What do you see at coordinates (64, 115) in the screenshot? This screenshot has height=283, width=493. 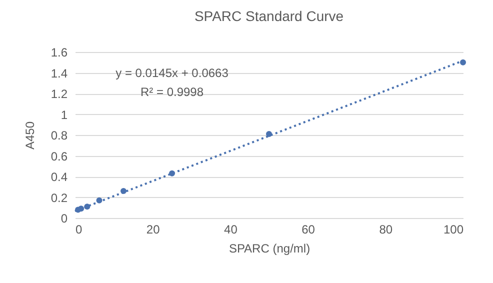 I see `y-tick-label: 1` at bounding box center [64, 115].